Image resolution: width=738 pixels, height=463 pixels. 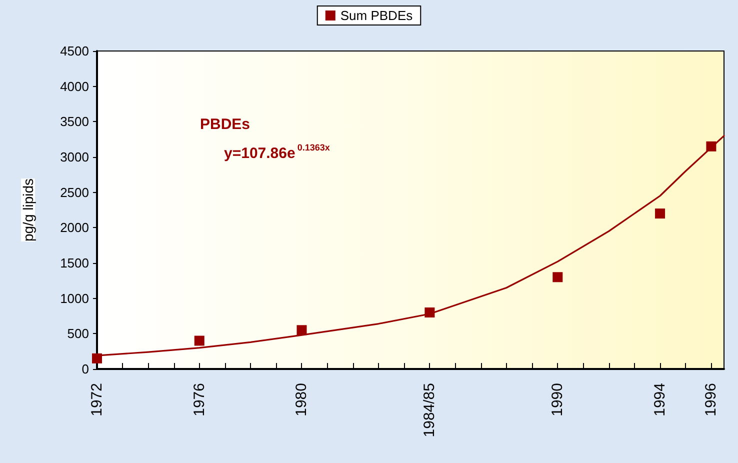 I want to click on x-tick-label: 1972, so click(x=97, y=399).